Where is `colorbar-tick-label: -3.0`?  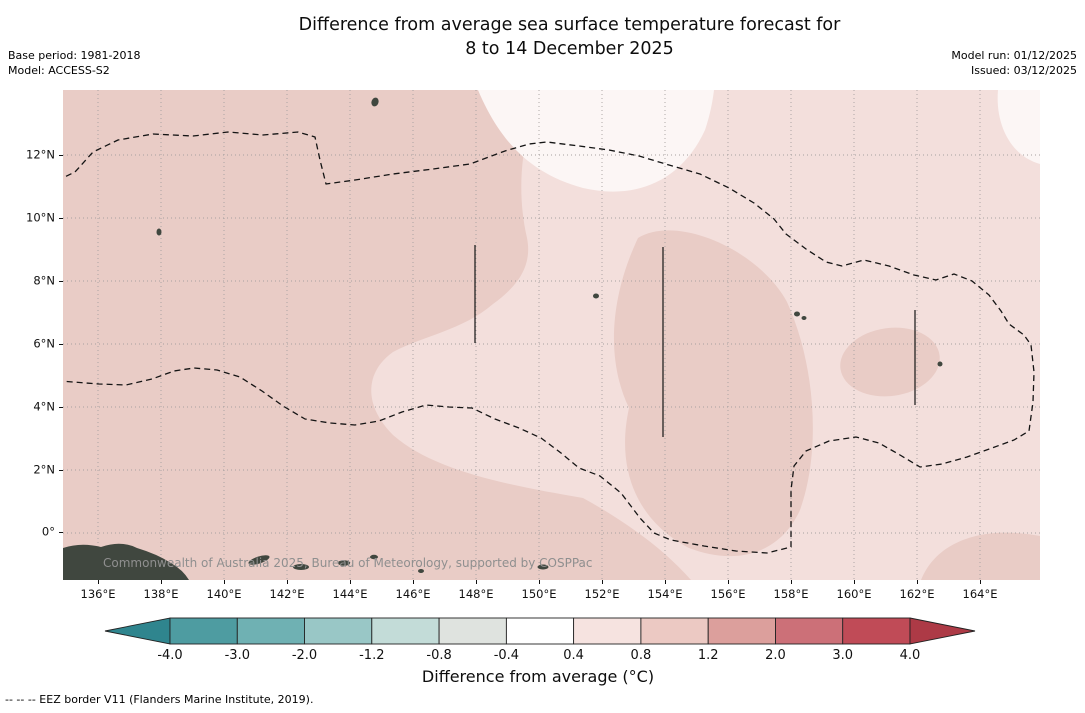
colorbar-tick-label: -3.0 is located at coordinates (237, 655).